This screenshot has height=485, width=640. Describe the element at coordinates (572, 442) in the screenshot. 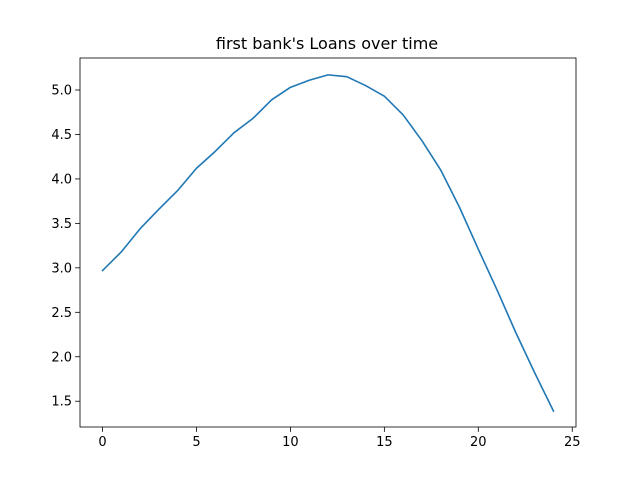

I see `x-tick-label: 25` at that location.